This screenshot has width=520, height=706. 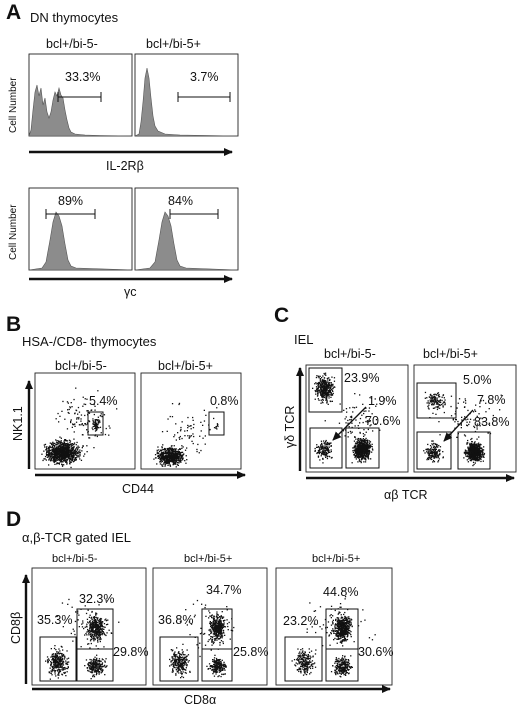 What do you see at coordinates (362, 448) in the screenshot?
I see `gate-c-1-ab` at bounding box center [362, 448].